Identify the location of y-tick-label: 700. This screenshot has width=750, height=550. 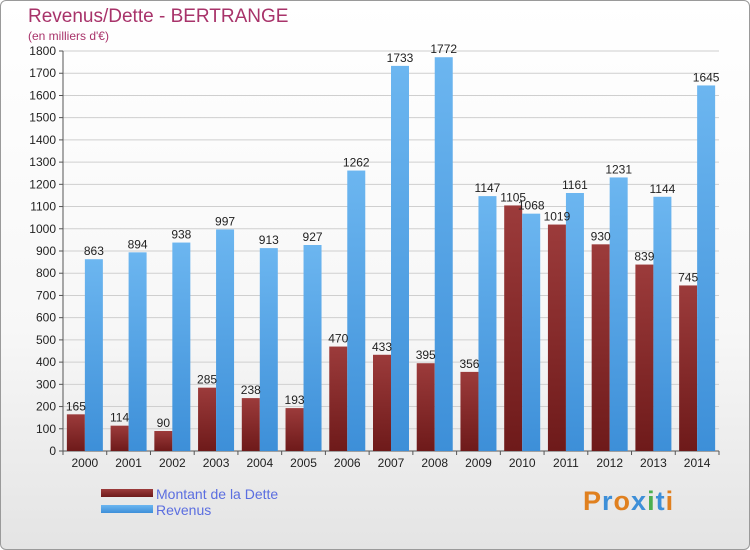
(46, 295).